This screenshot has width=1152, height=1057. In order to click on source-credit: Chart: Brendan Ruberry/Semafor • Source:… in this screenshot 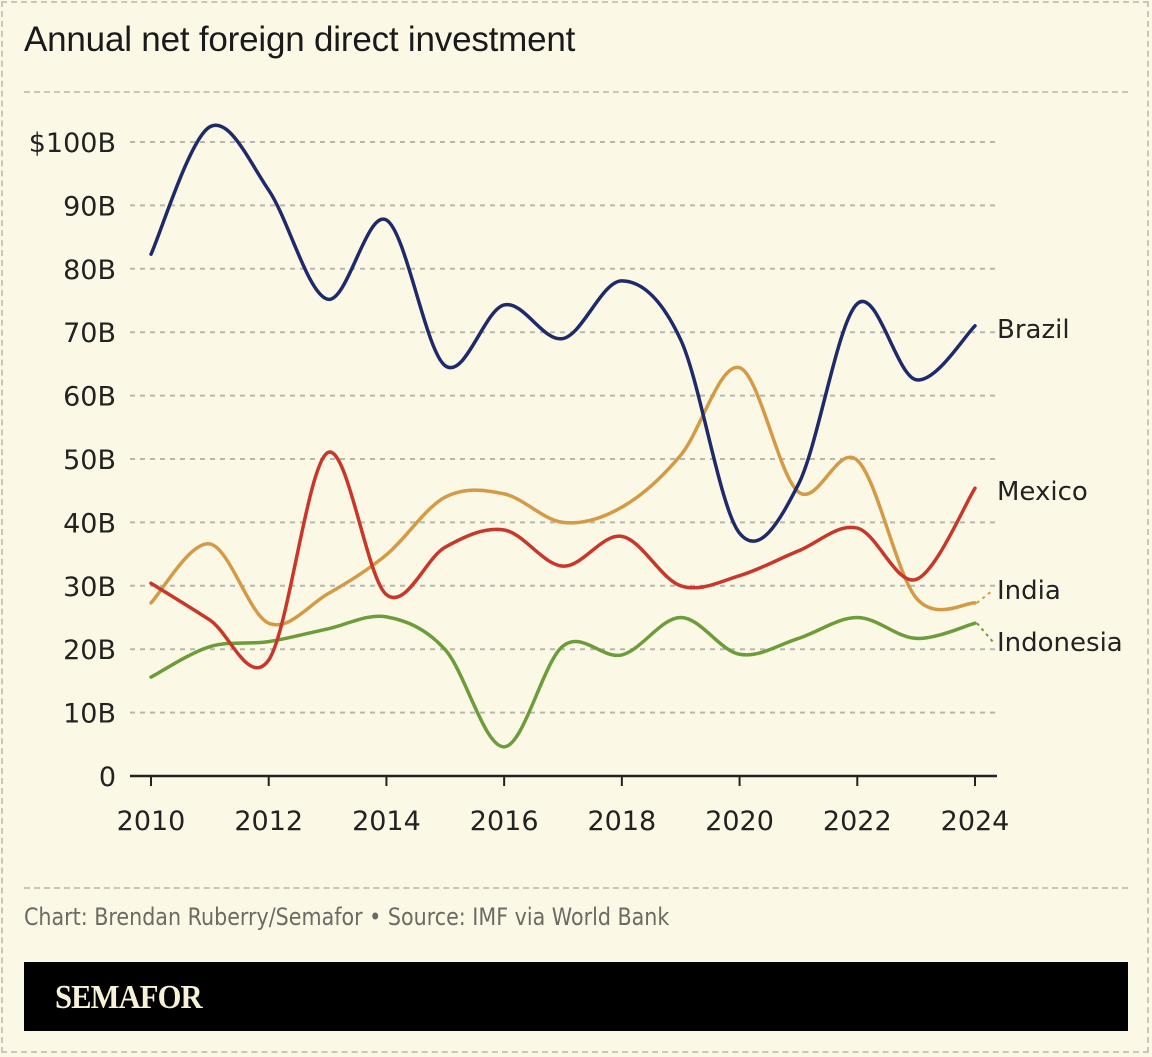, I will do `click(347, 917)`.